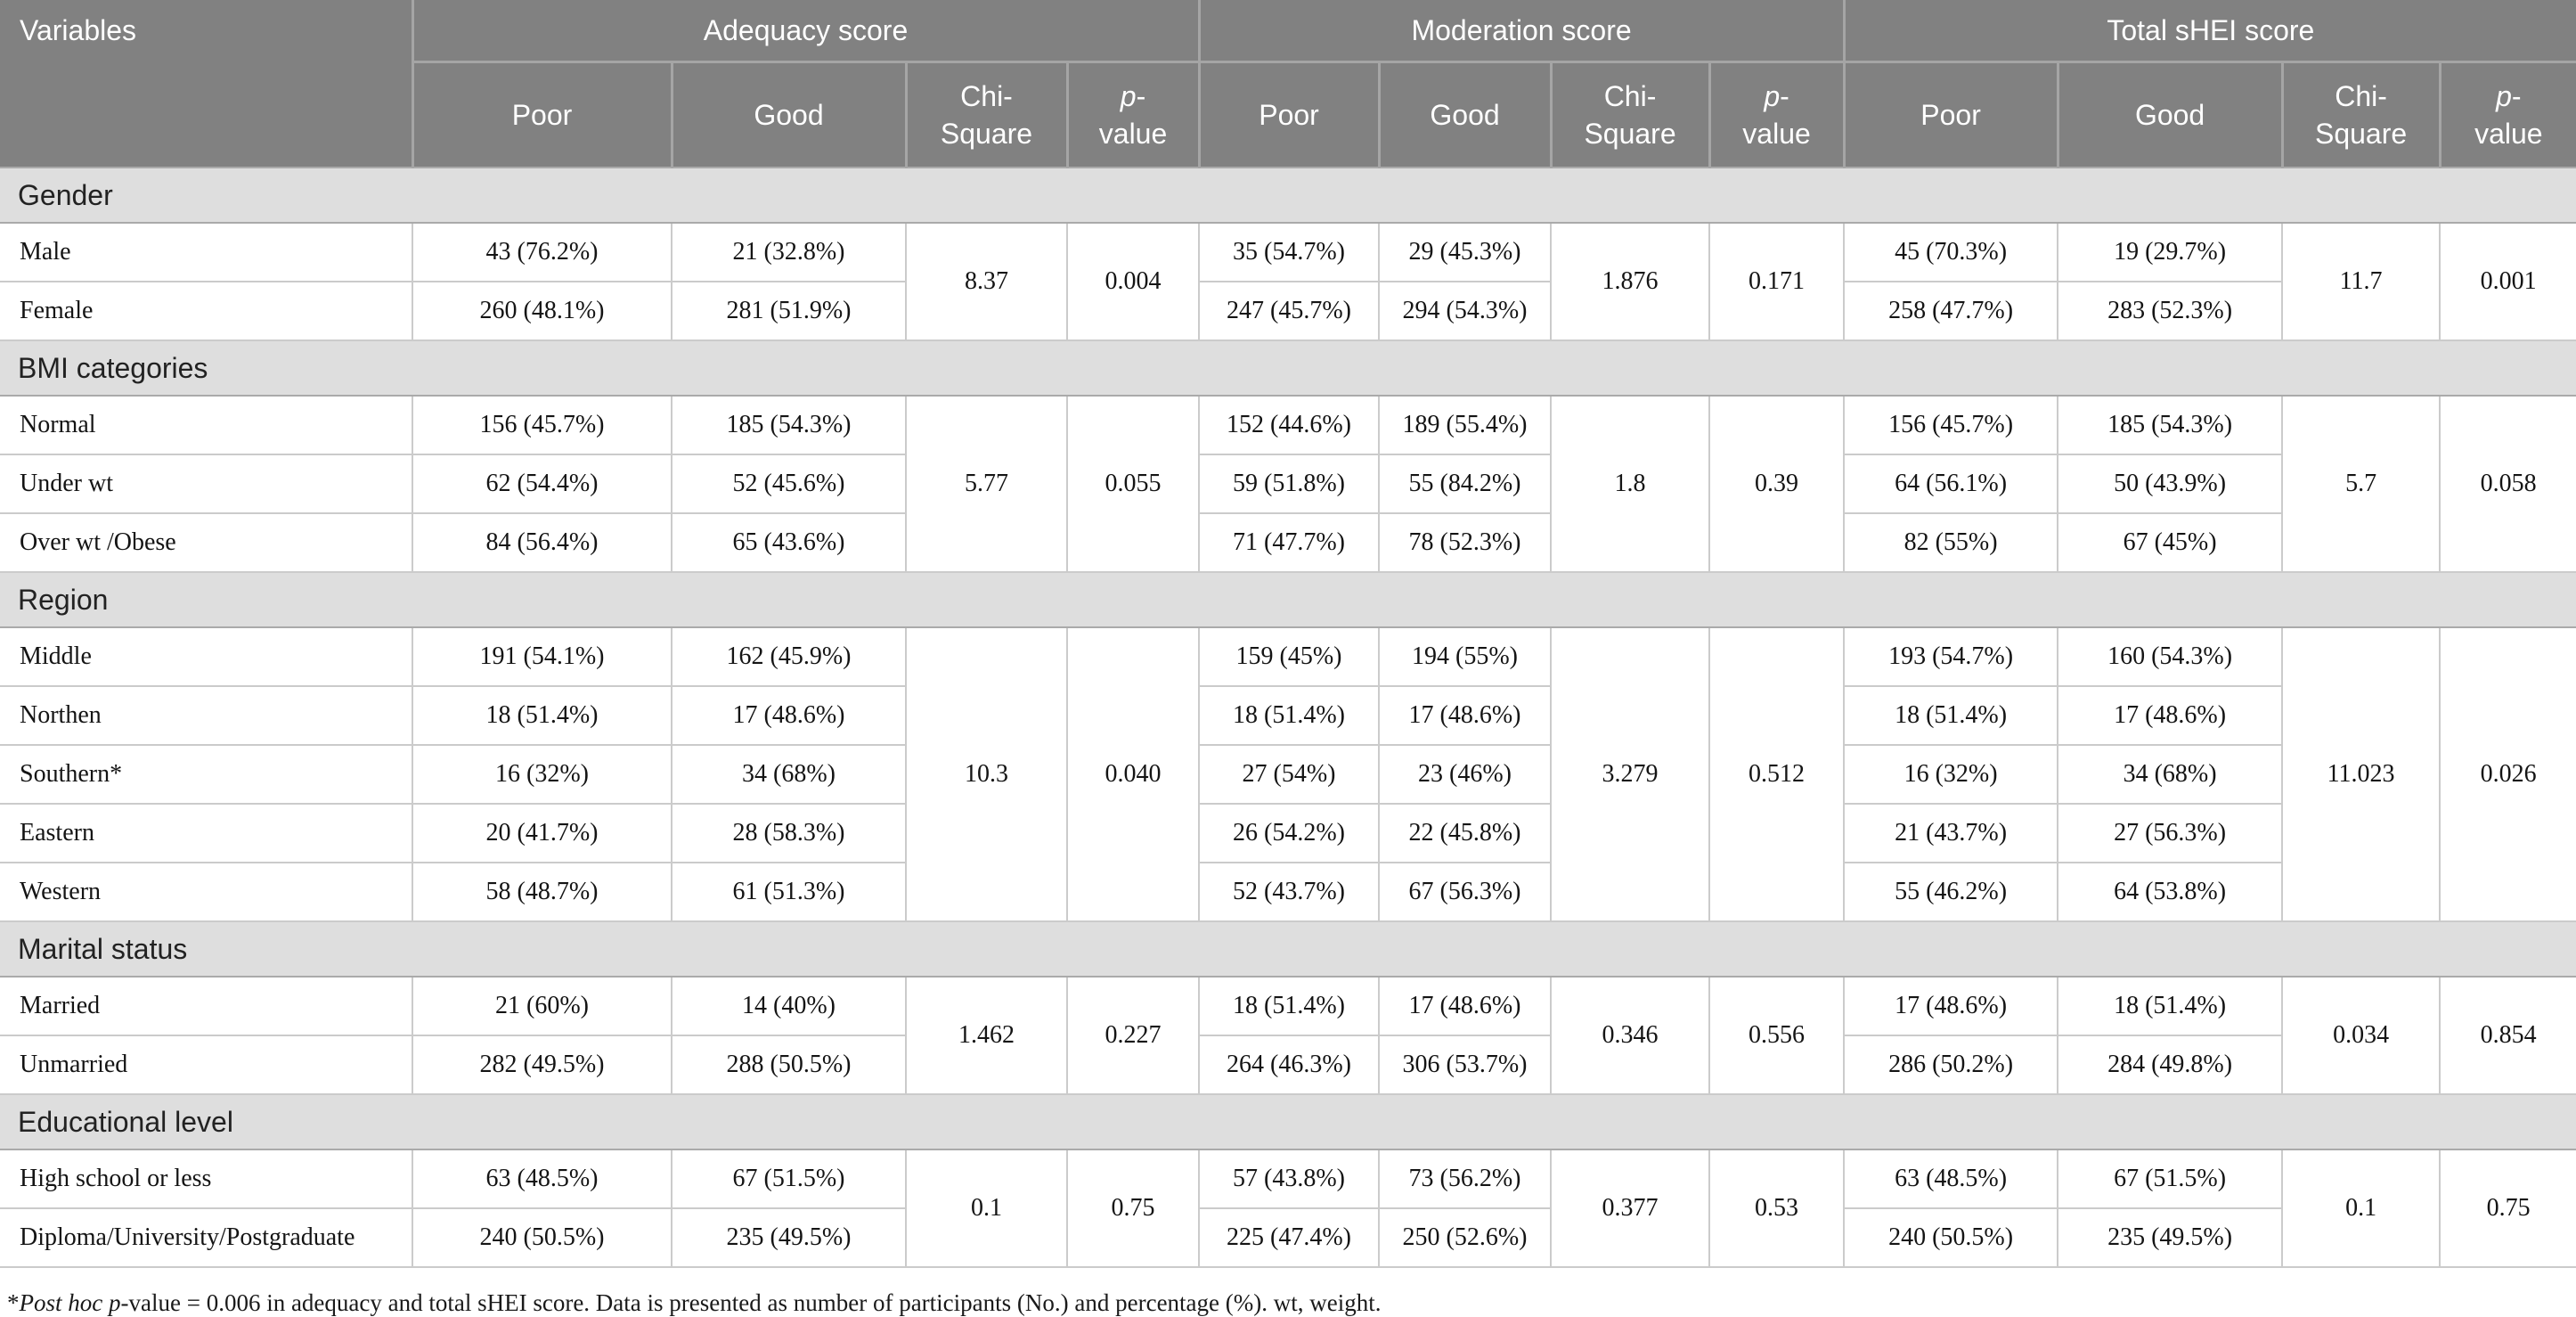 This screenshot has height=1317, width=2576. Describe the element at coordinates (115, 1303) in the screenshot. I see `footnote-text: p` at that location.